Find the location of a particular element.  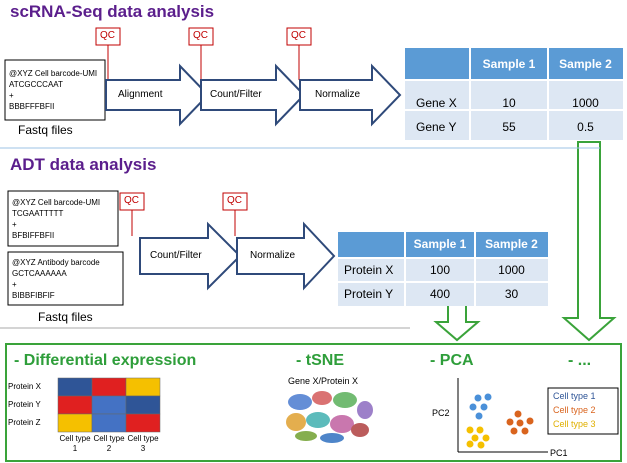

table-cell: Protein Y is located at coordinates (369, 294).